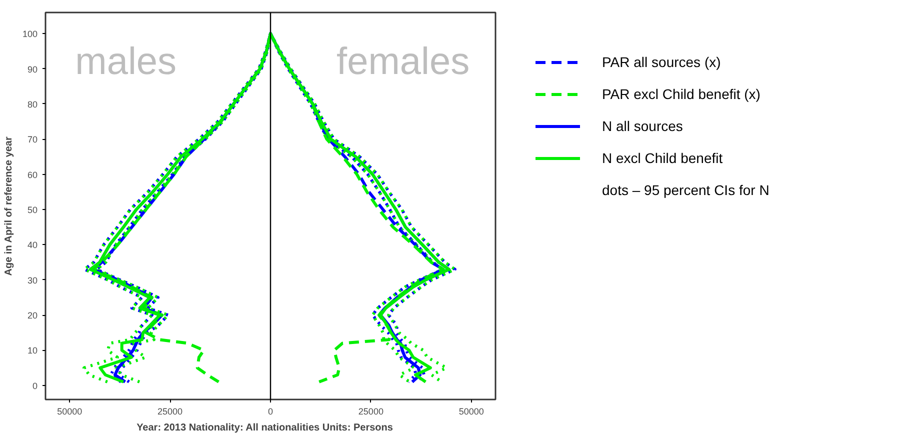 Image resolution: width=907 pixels, height=433 pixels. What do you see at coordinates (32, 351) in the screenshot?
I see `y-tick-label: 10` at bounding box center [32, 351].